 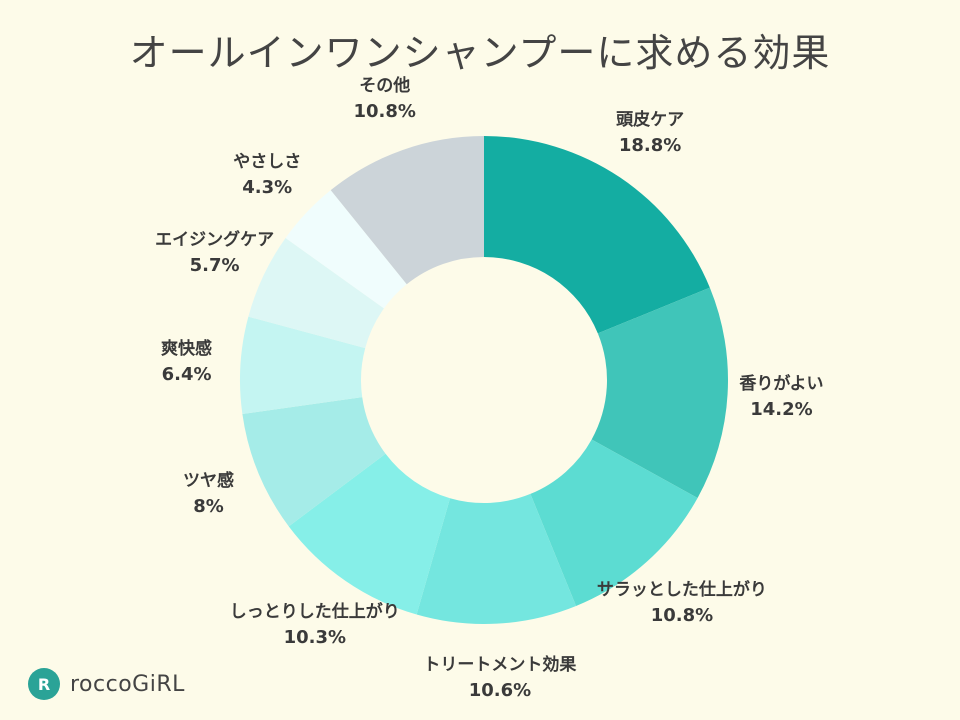 I want to click on slice-label-0: 頭皮ケア 18.8%, so click(x=650, y=133).